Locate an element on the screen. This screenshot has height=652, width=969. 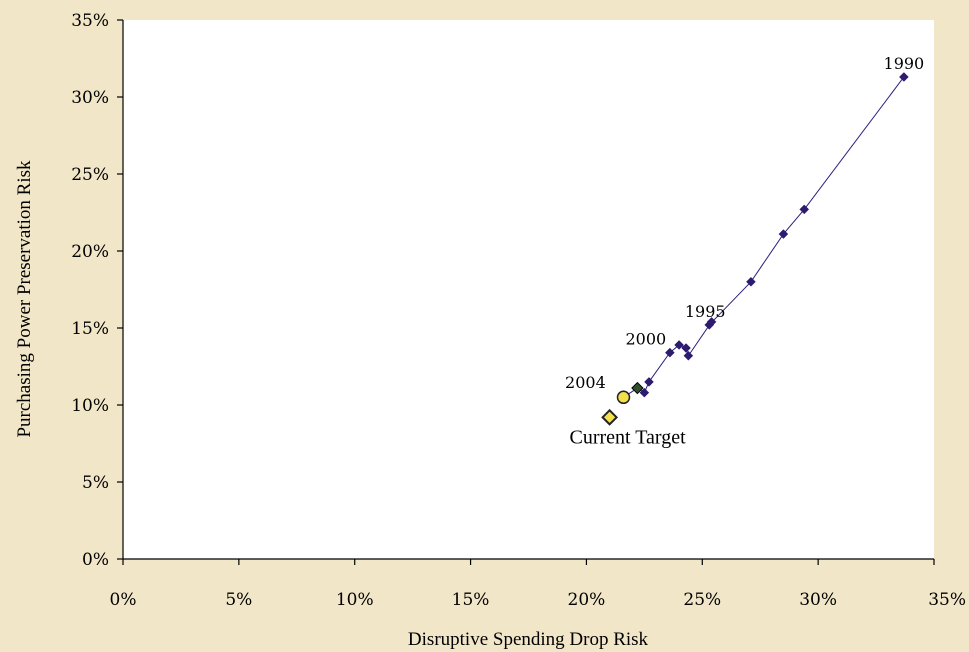
x-tick-label: 20% is located at coordinates (587, 600).